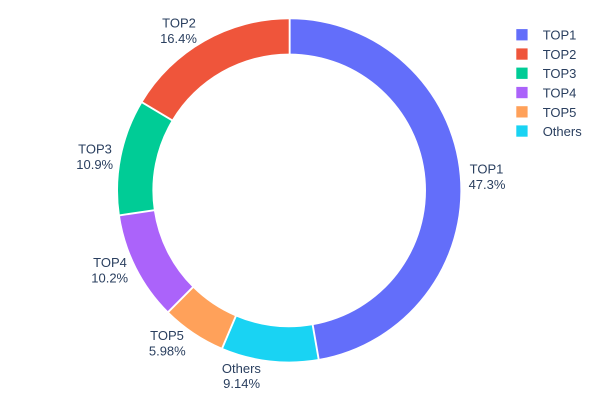 The width and height of the screenshot is (600, 400). I want to click on svg-text: 16.4%, so click(178, 38).